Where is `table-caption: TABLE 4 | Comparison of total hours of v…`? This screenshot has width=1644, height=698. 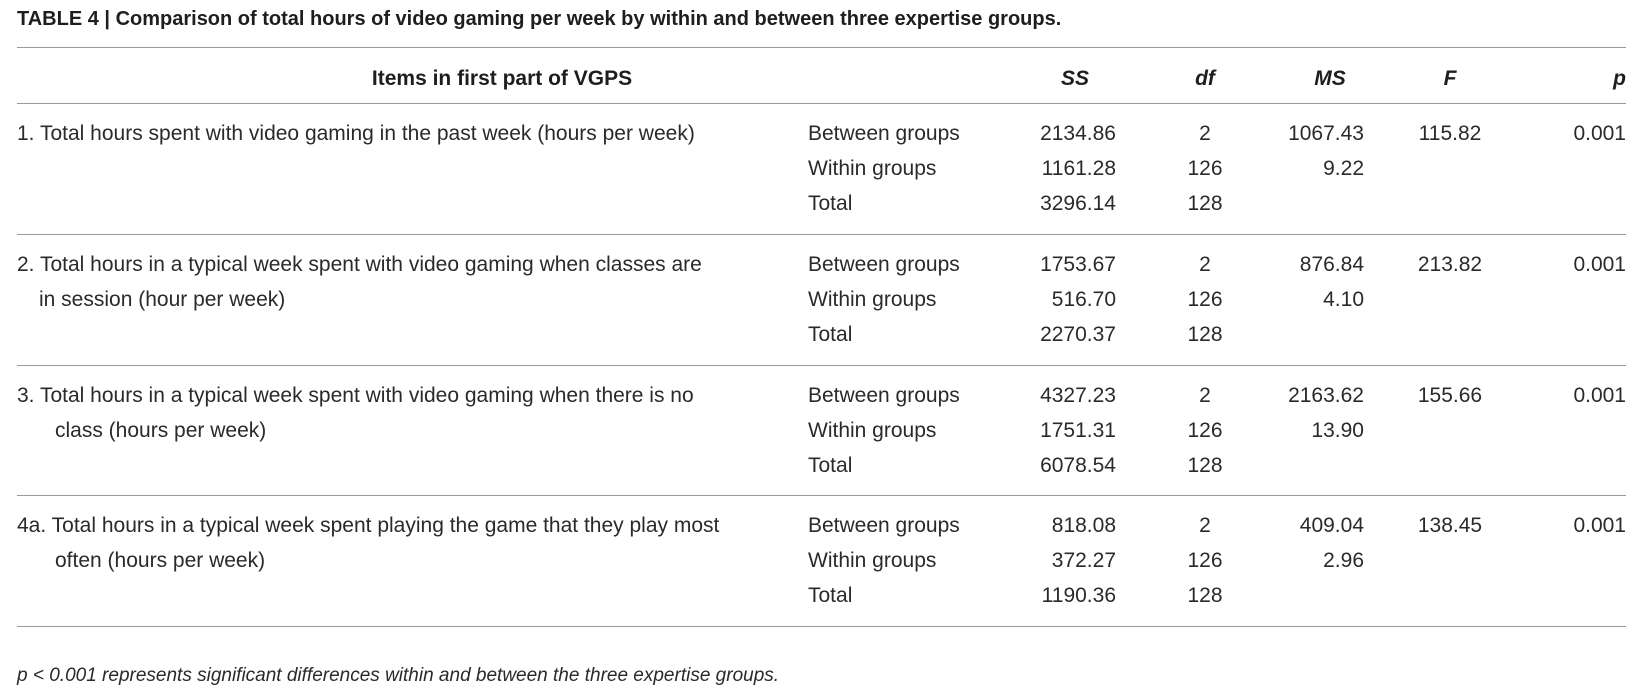
table-caption: TABLE 4 | Comparison of total hours of v… is located at coordinates (539, 19).